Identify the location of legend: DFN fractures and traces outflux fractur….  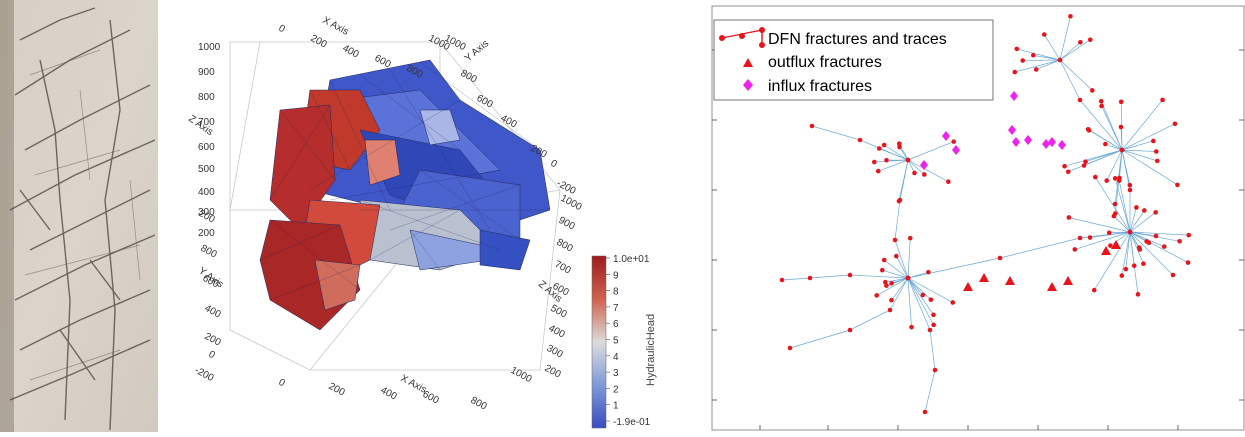
(853, 60).